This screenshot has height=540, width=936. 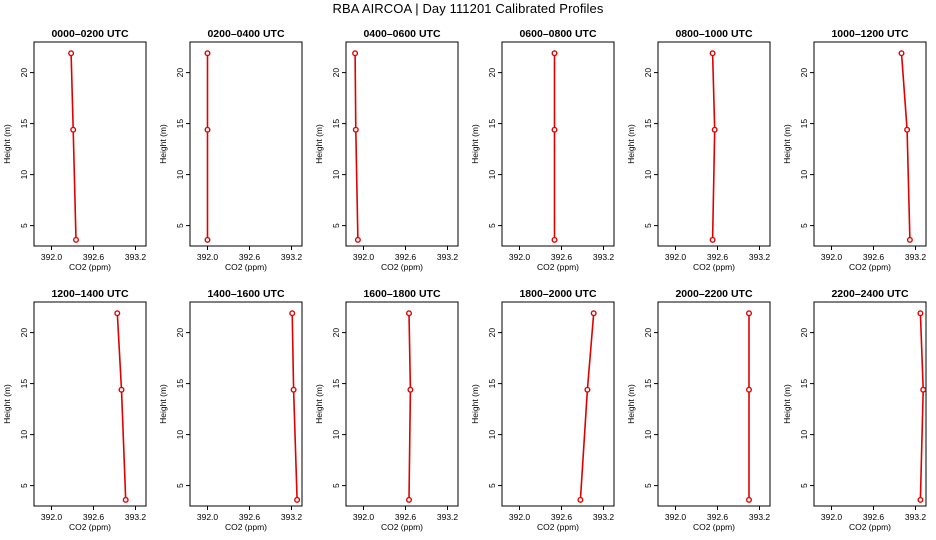 What do you see at coordinates (713, 294) in the screenshot?
I see `panel-title: 2000–2200 UTC` at bounding box center [713, 294].